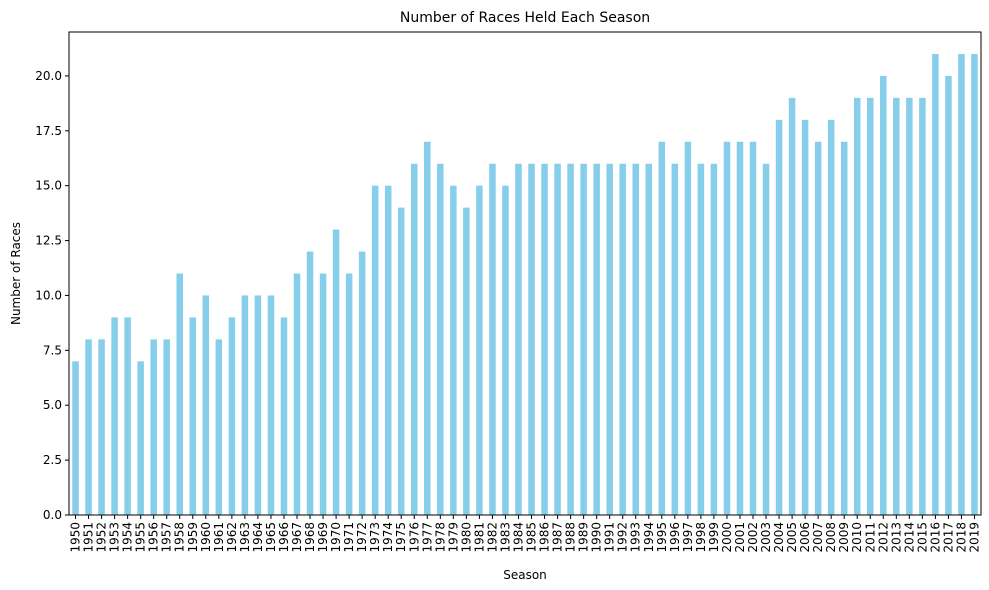 The height and width of the screenshot is (590, 989). Describe the element at coordinates (922, 306) in the screenshot. I see `bar-2015` at that location.